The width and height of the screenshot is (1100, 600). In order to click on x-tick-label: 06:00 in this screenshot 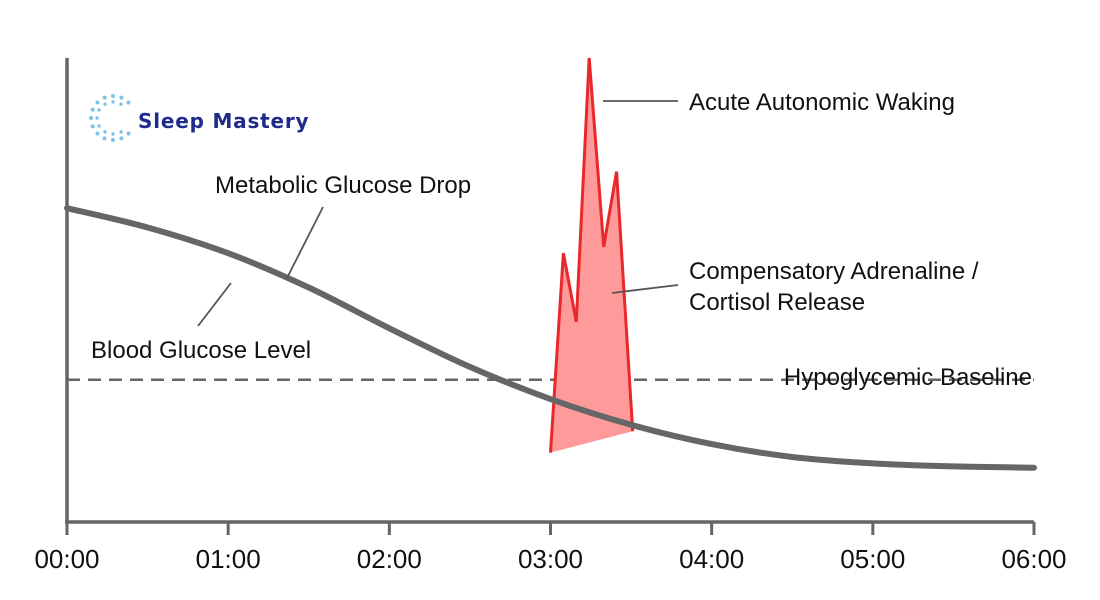, I will do `click(1033, 559)`.